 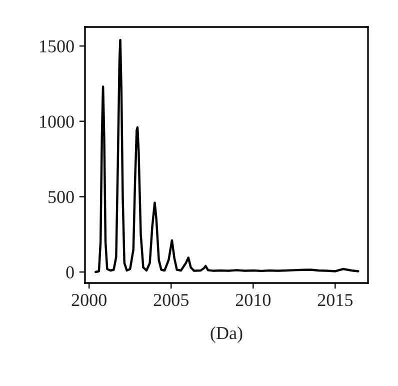 I want to click on y-tick-label: 1500, so click(x=57, y=46).